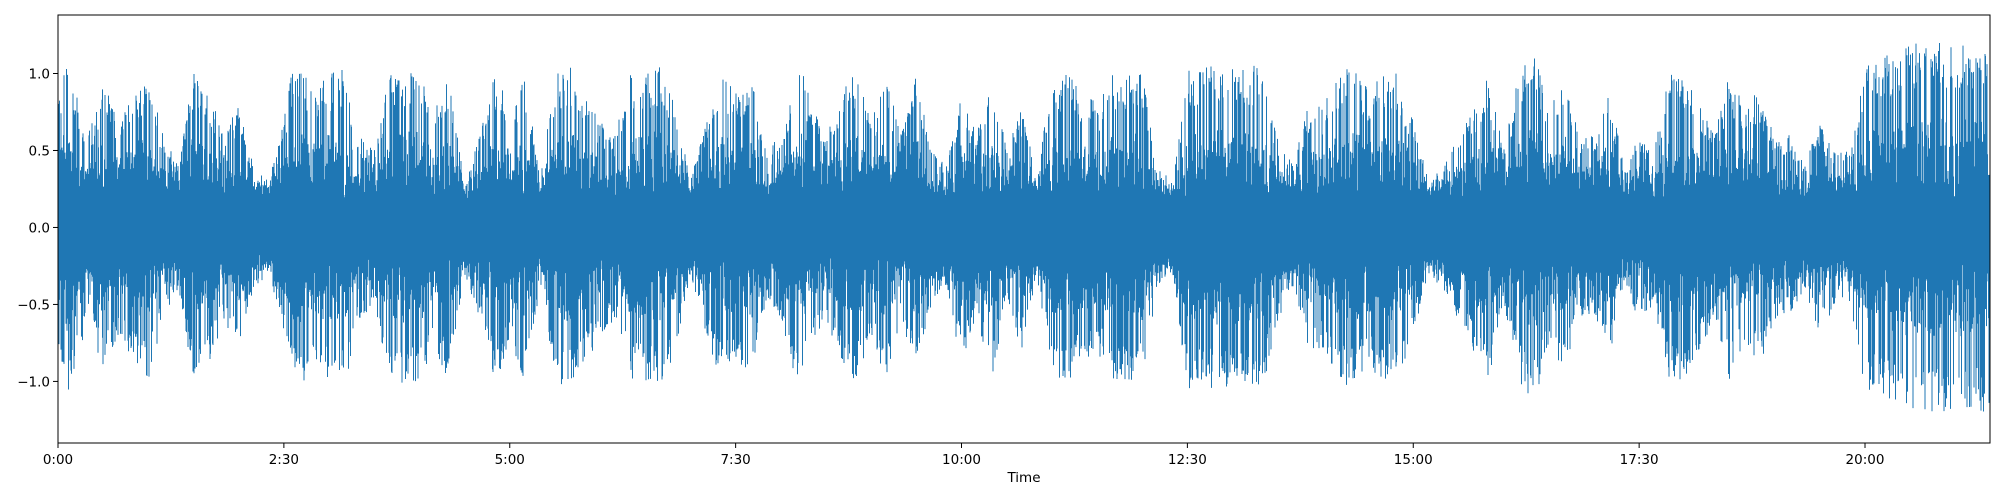 This screenshot has height=500, width=2000. I want to click on x-tick-label: 15:00, so click(1413, 460).